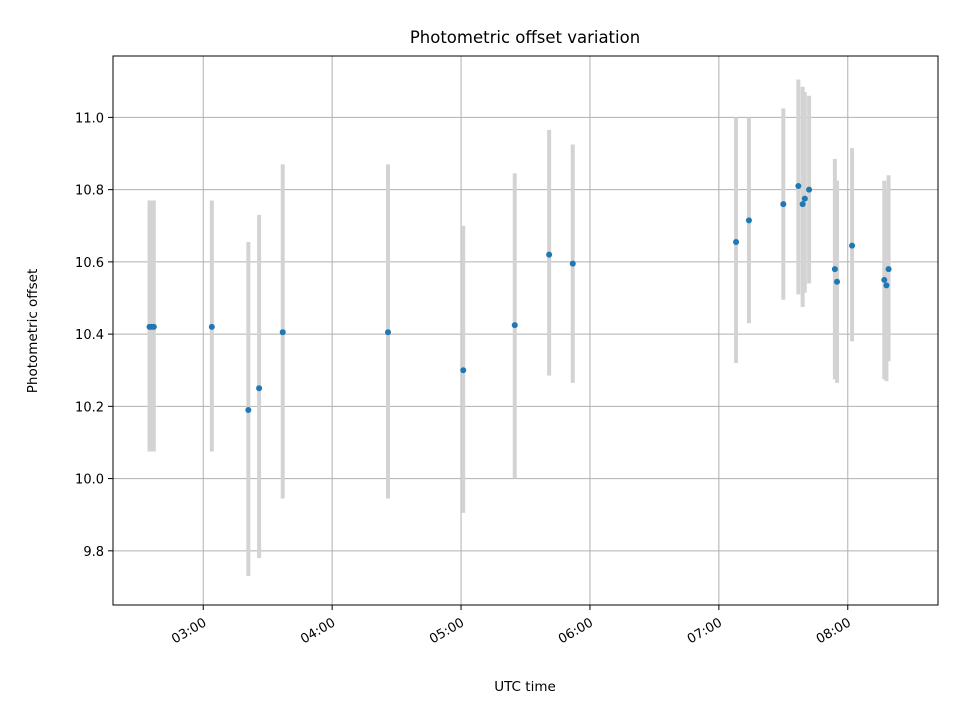 The width and height of the screenshot is (960, 720). Describe the element at coordinates (89, 191) in the screenshot. I see `y-tick-label: 10.8` at that location.